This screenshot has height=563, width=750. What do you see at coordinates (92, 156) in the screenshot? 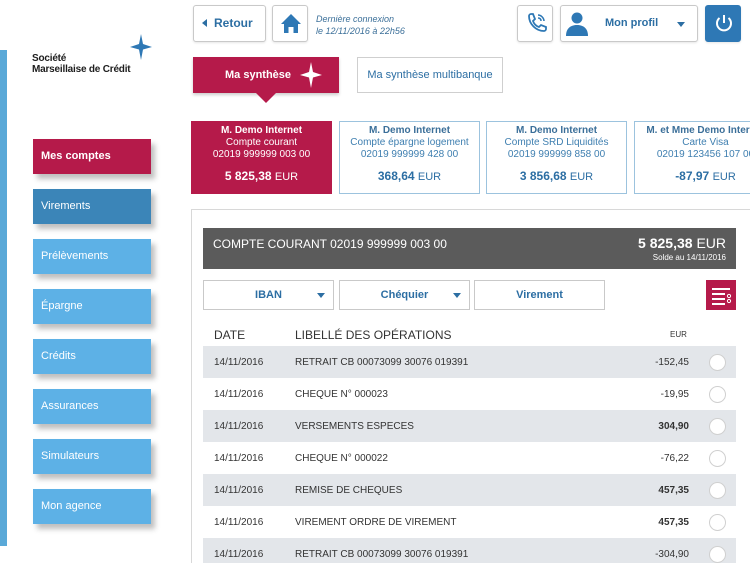
I see `sidebar-item-mes-comptes: Mes comptes` at bounding box center [92, 156].